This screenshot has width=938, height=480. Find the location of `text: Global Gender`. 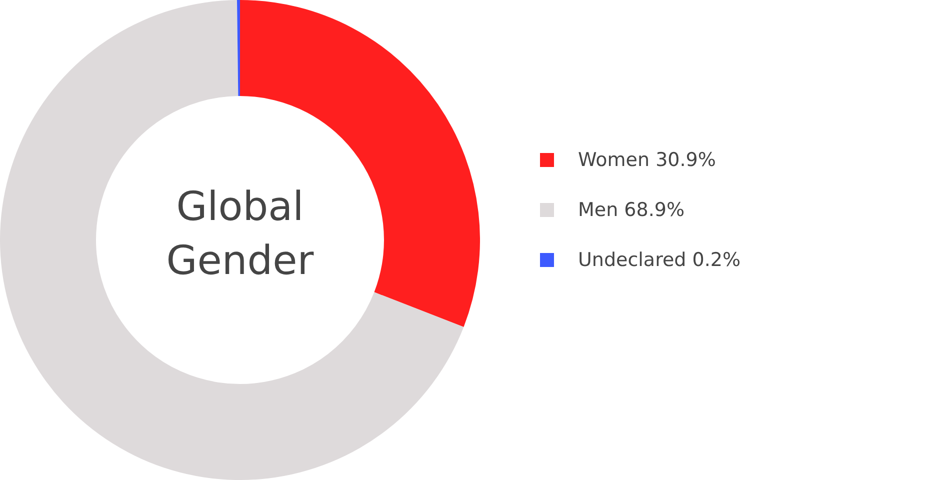

text: Global Gender is located at coordinates (240, 234).